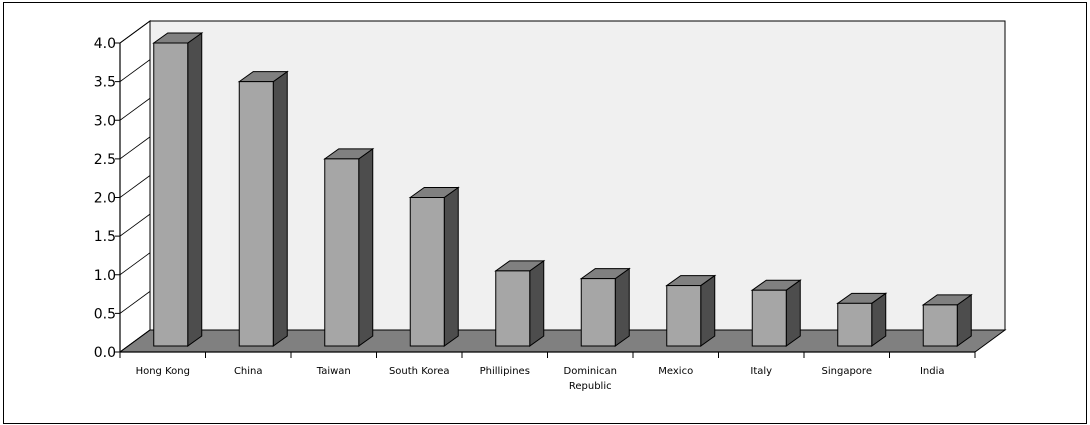 The height and width of the screenshot is (425, 1090). What do you see at coordinates (505, 371) in the screenshot?
I see `x-category-label: Phillipines` at bounding box center [505, 371].